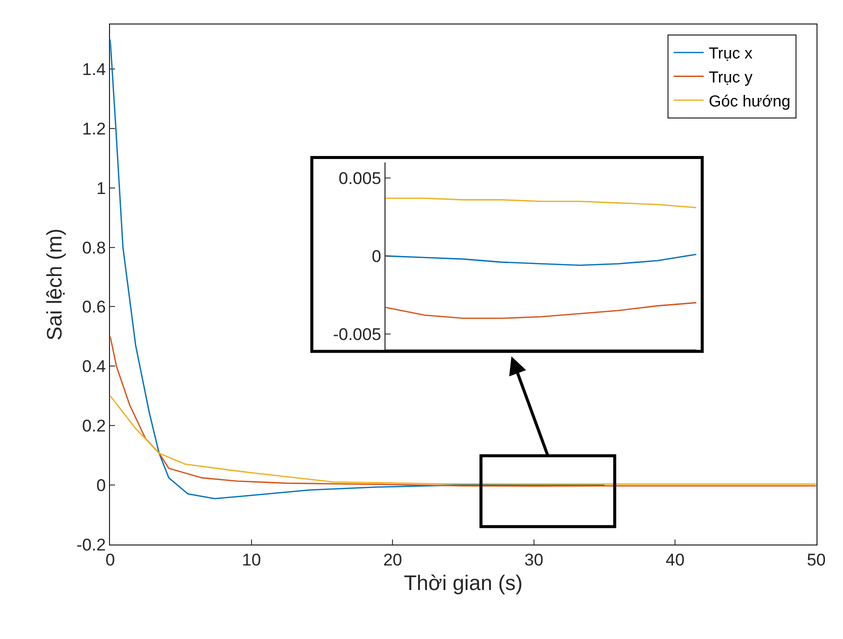  What do you see at coordinates (94, 70) in the screenshot?
I see `y-tick-label: 1.4` at bounding box center [94, 70].